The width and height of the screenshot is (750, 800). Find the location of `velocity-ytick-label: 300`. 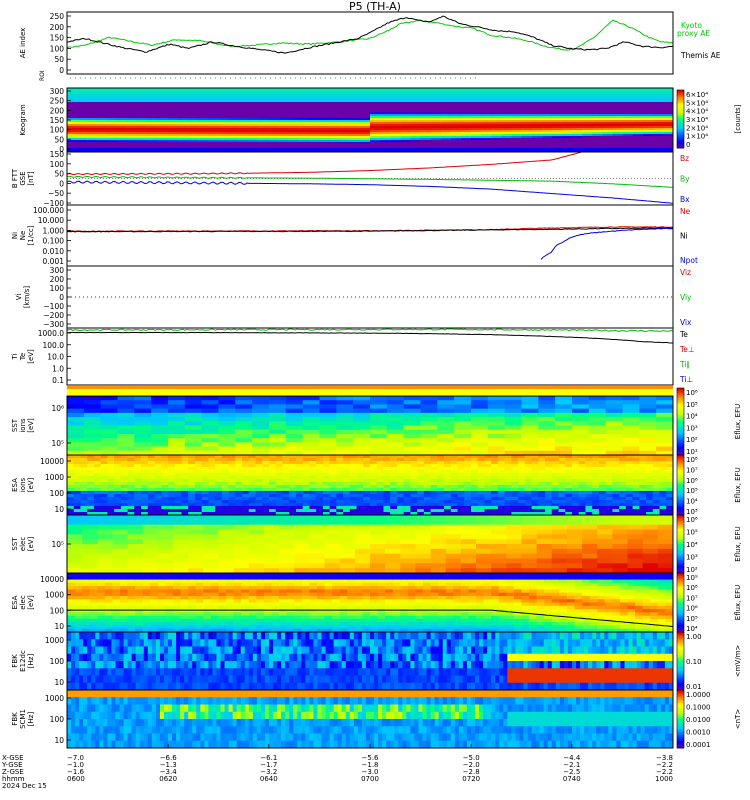

velocity-ytick-label: 300 is located at coordinates (57, 270).